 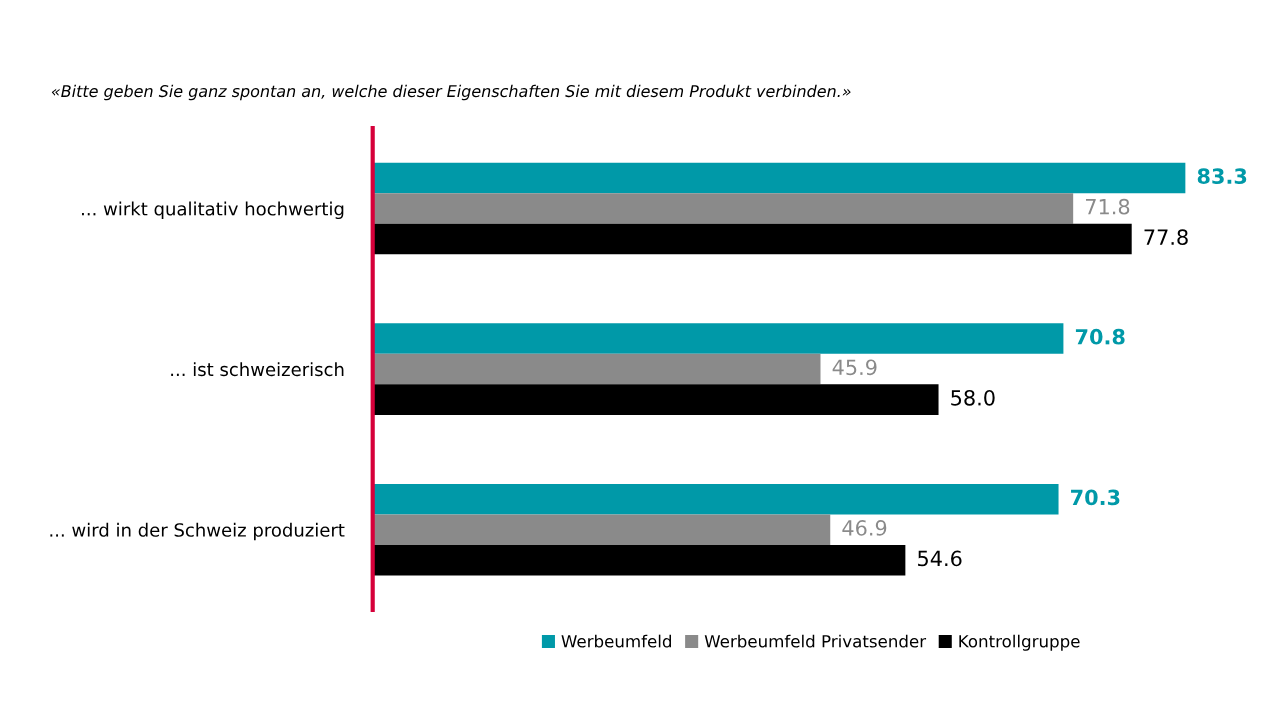 What do you see at coordinates (257, 369) in the screenshot?
I see `y-tick-label: ... ist schweizerisch` at bounding box center [257, 369].